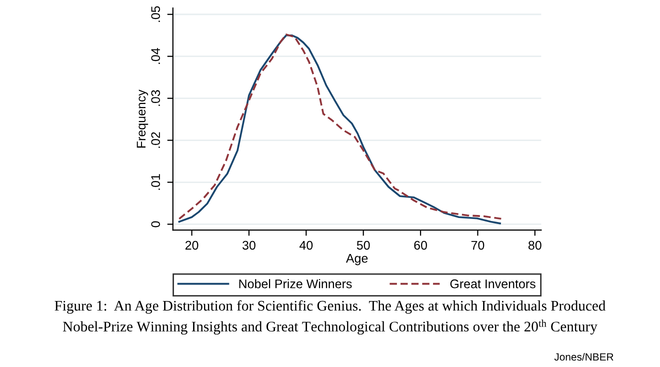 Image resolution: width=660 pixels, height=367 pixels. I want to click on x-tick-label: 40, so click(306, 245).